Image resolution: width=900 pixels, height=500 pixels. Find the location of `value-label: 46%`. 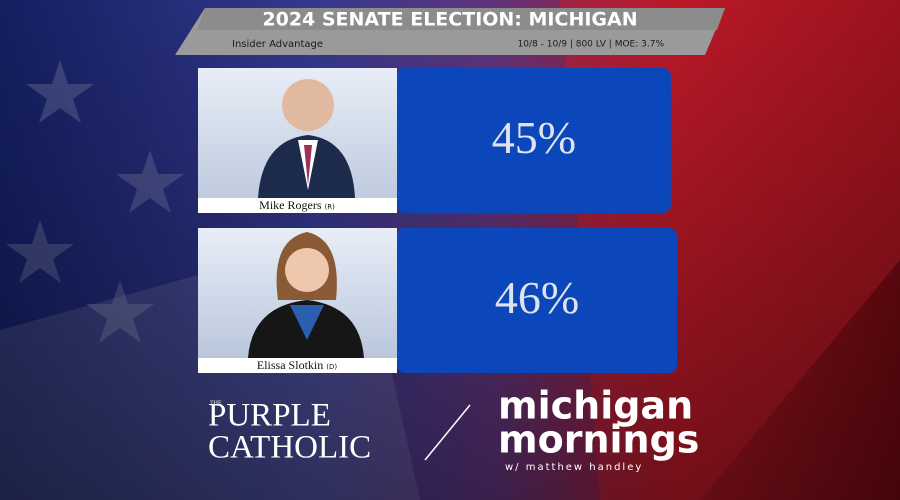

value-label: 46% is located at coordinates (537, 297).